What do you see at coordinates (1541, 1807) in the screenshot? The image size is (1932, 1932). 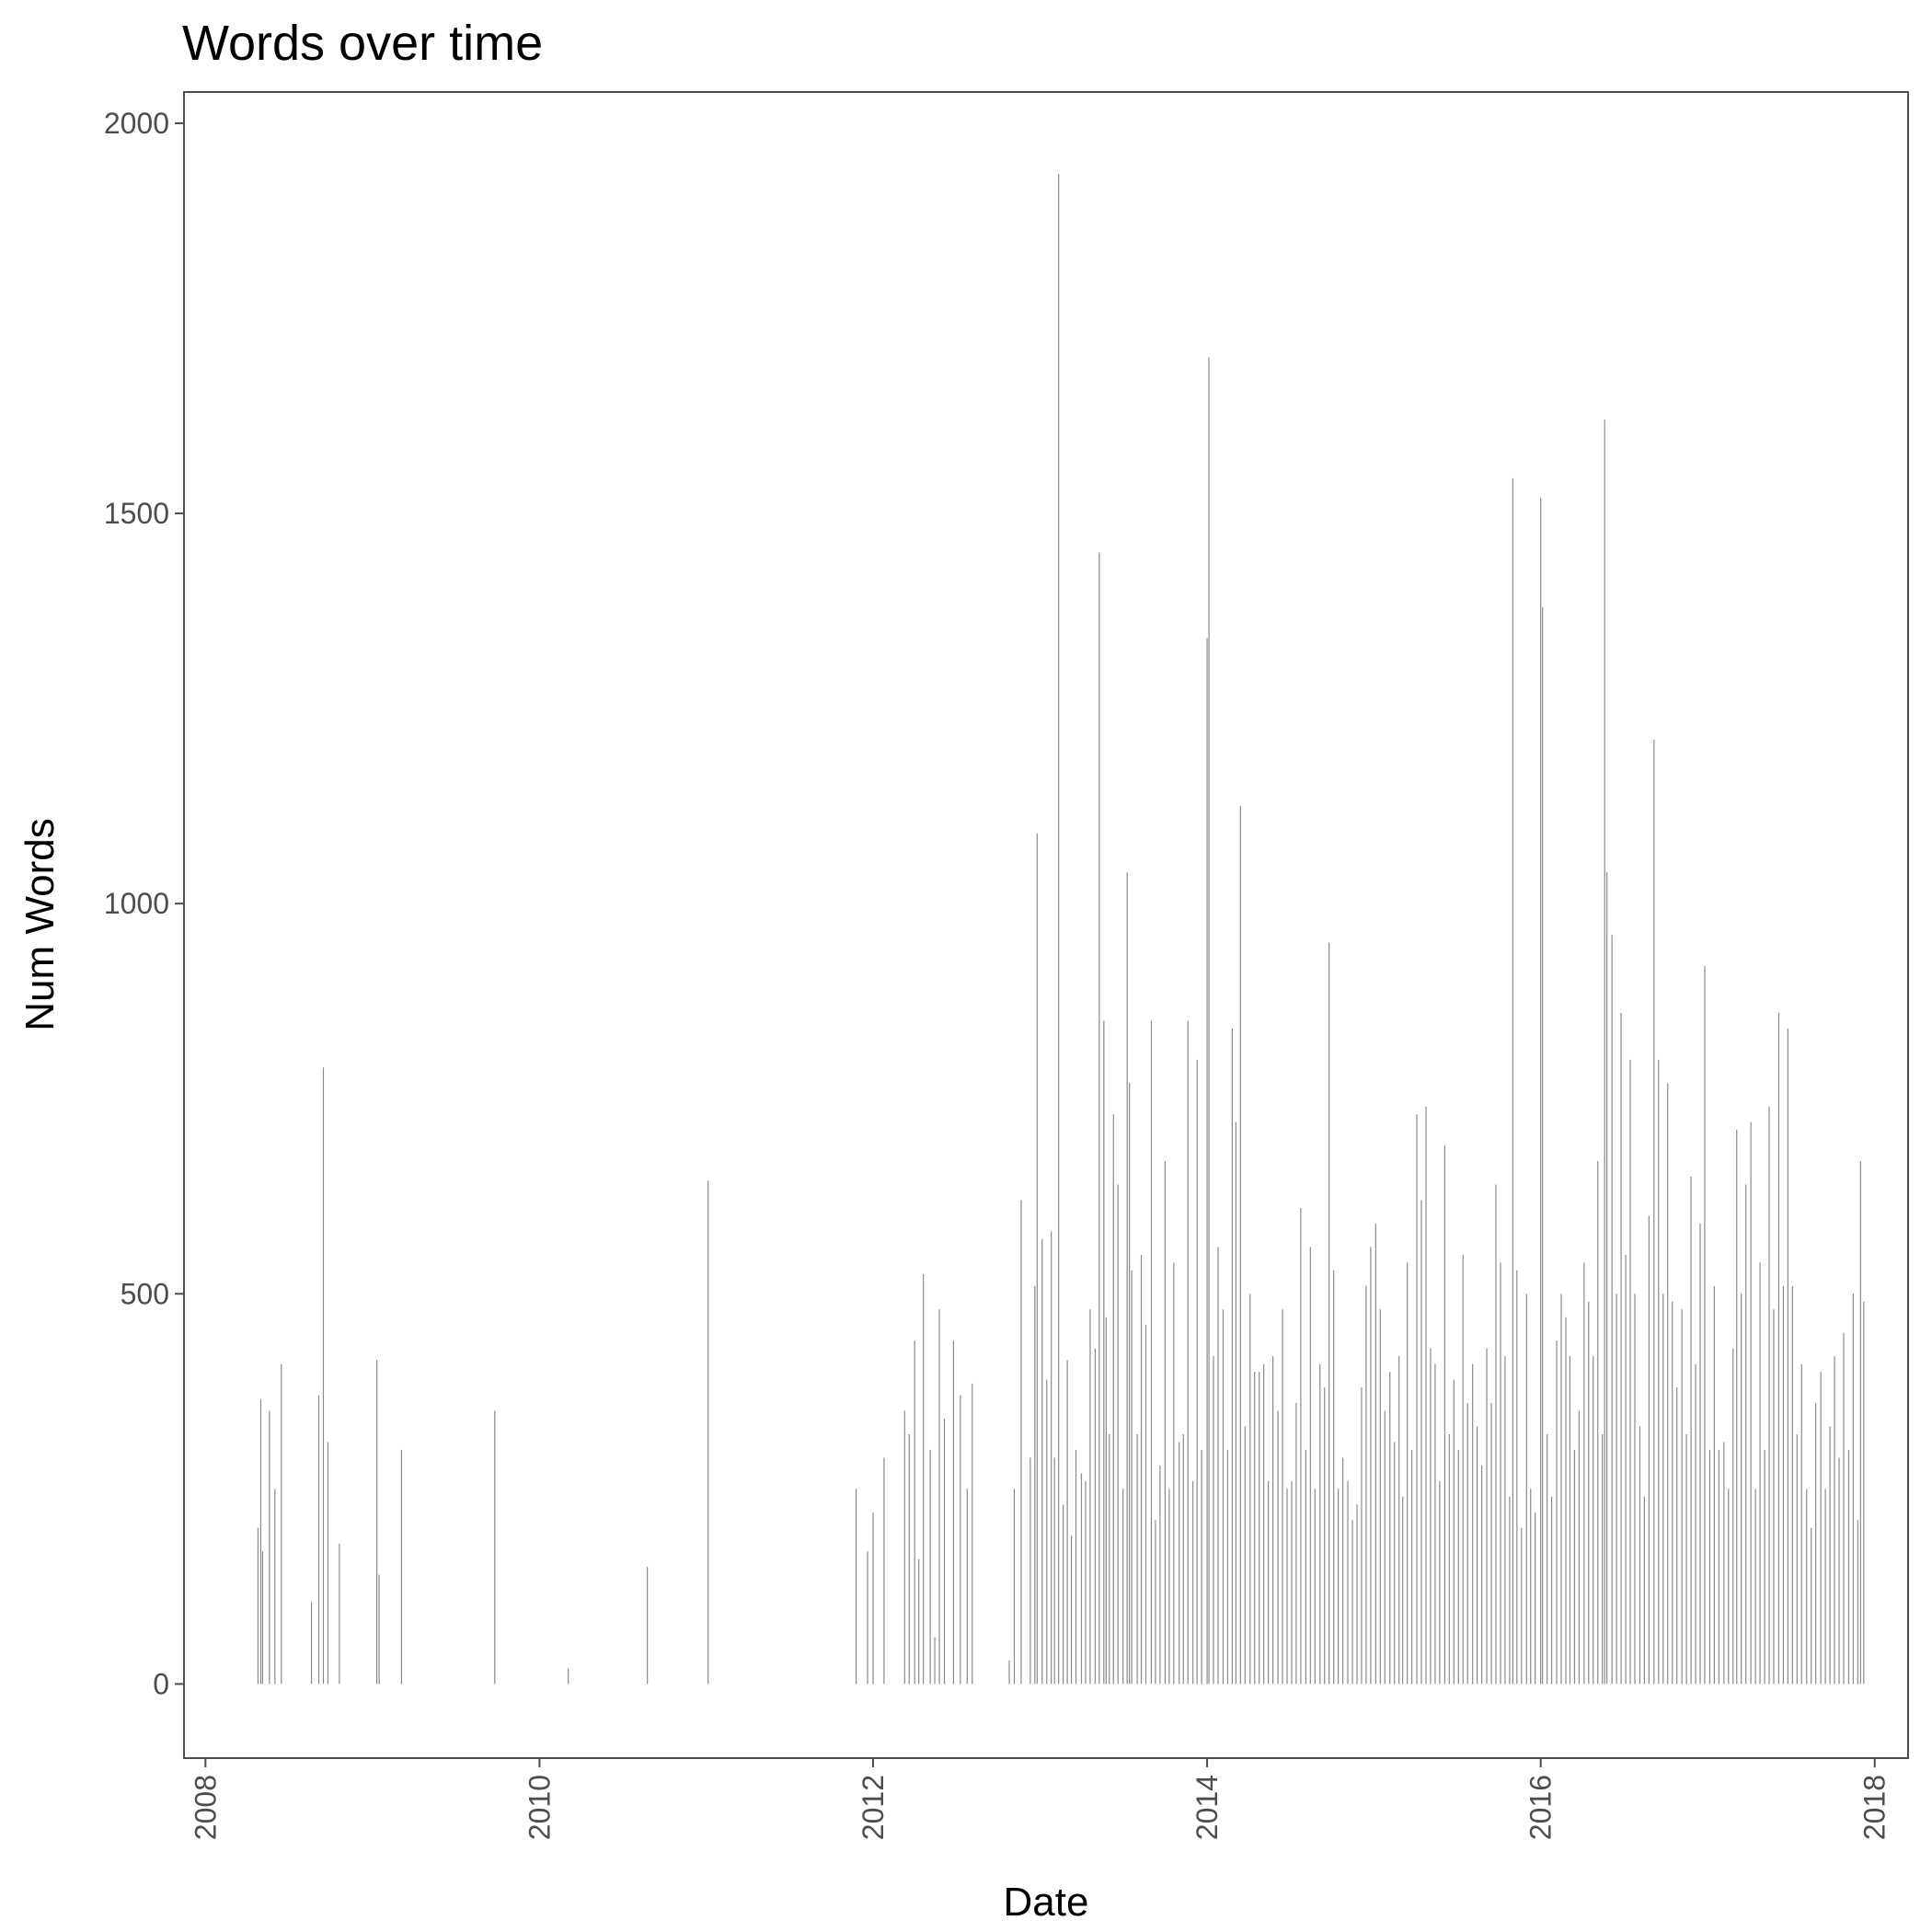 I see `x-tick-label: 2016` at bounding box center [1541, 1807].